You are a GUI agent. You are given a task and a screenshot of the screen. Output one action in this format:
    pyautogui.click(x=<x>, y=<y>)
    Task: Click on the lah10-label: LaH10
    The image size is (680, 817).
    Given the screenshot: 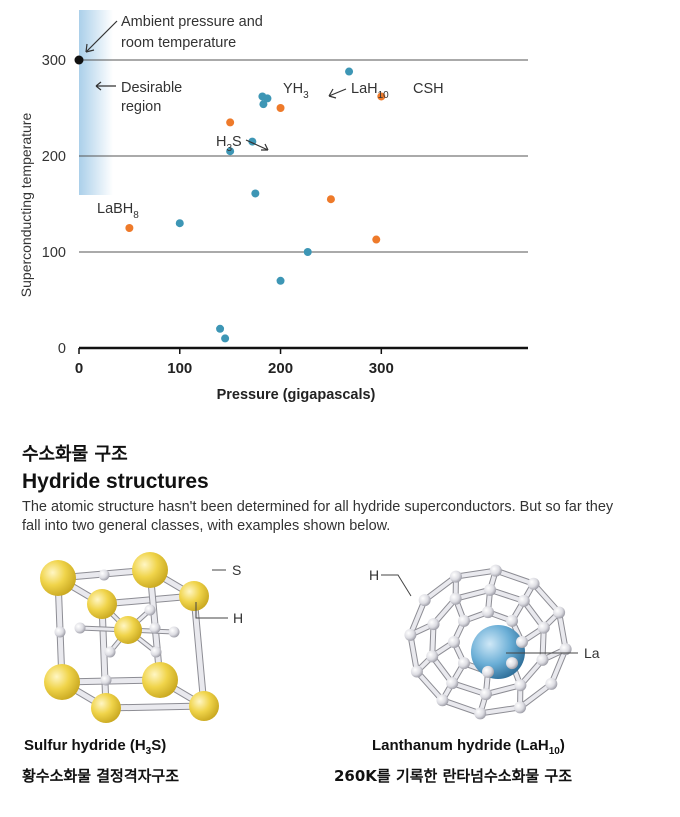 What is the action you would take?
    pyautogui.click(x=370, y=91)
    